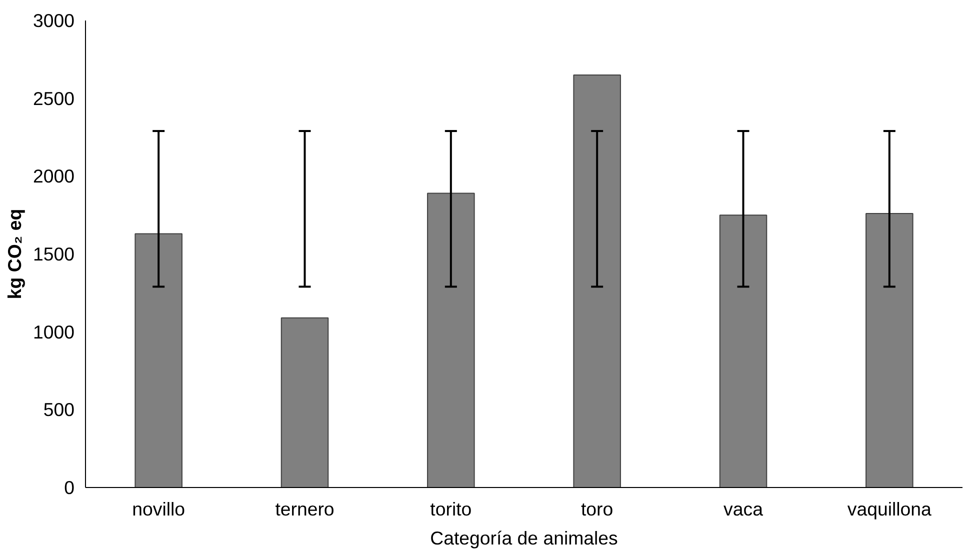 The image size is (972, 551). I want to click on y-tick-label: 500, so click(59, 409).